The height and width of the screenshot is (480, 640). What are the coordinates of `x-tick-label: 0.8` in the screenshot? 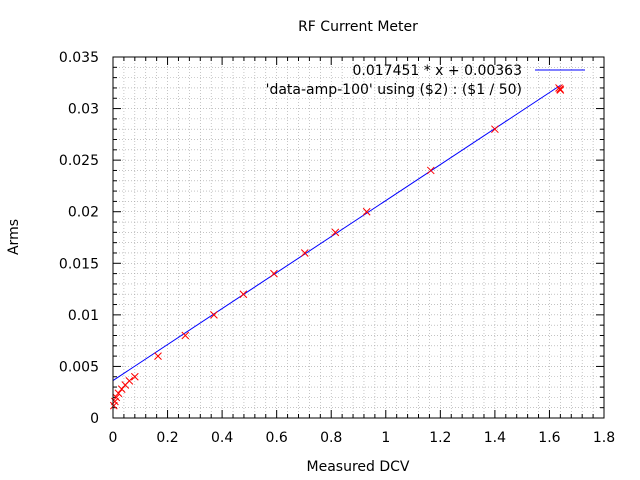 It's located at (331, 438).